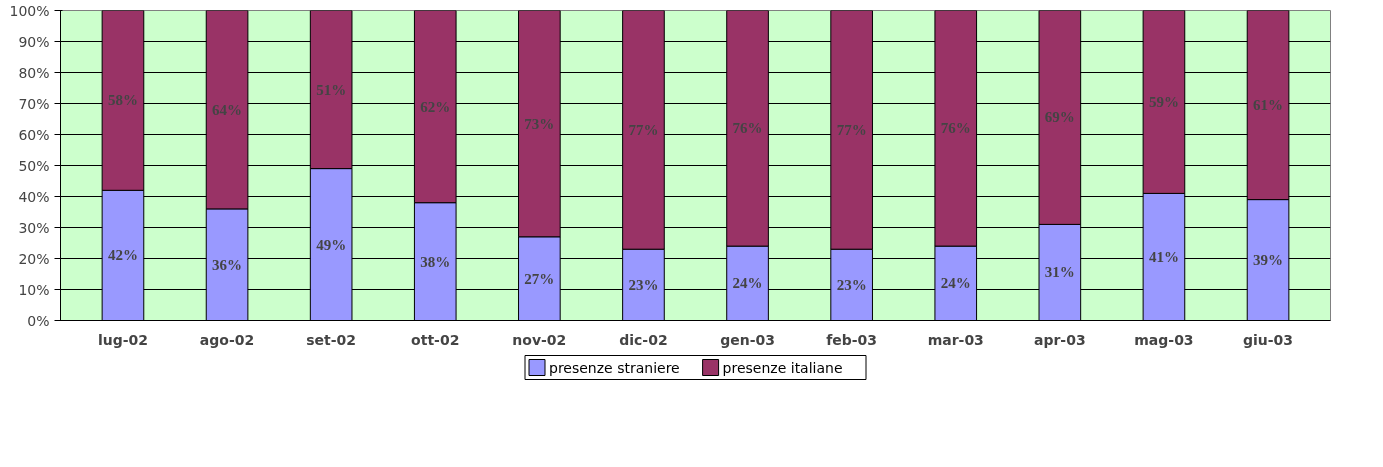  Describe the element at coordinates (643, 339) in the screenshot. I see `x-tick-label: dic-02` at that location.